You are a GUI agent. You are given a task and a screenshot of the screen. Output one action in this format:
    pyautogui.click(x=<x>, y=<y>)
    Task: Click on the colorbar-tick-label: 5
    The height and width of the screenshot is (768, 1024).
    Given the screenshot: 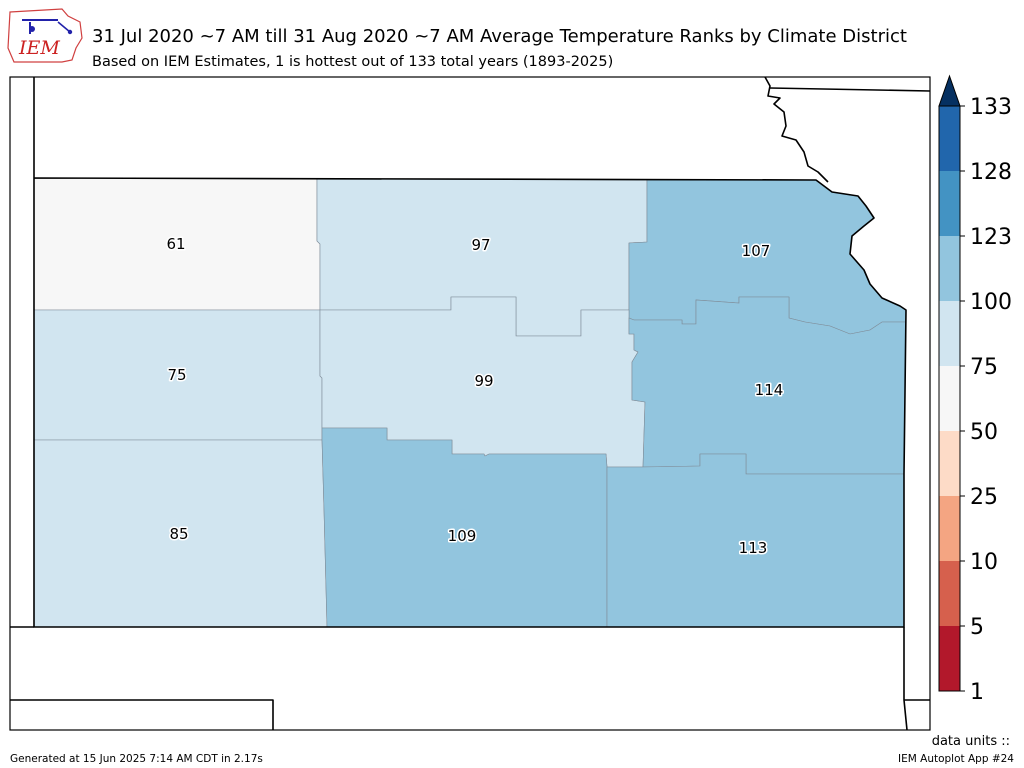 What is the action you would take?
    pyautogui.click(x=977, y=627)
    